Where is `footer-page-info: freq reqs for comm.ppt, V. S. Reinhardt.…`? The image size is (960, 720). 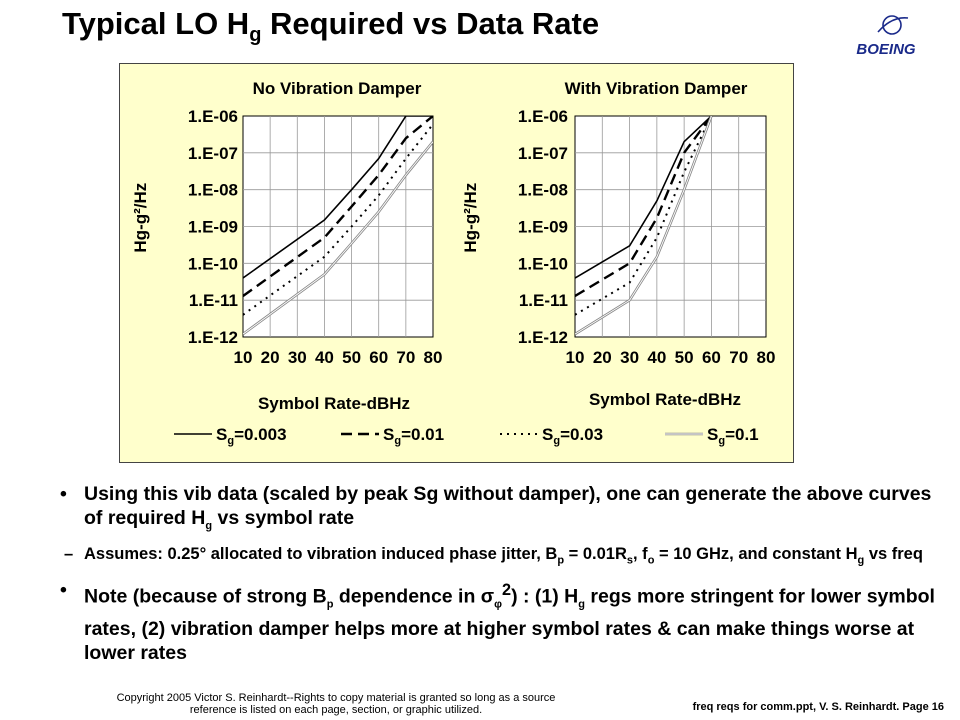
footer-page-info: freq reqs for comm.ppt, V. S. Reinhardt.… is located at coordinates (818, 707).